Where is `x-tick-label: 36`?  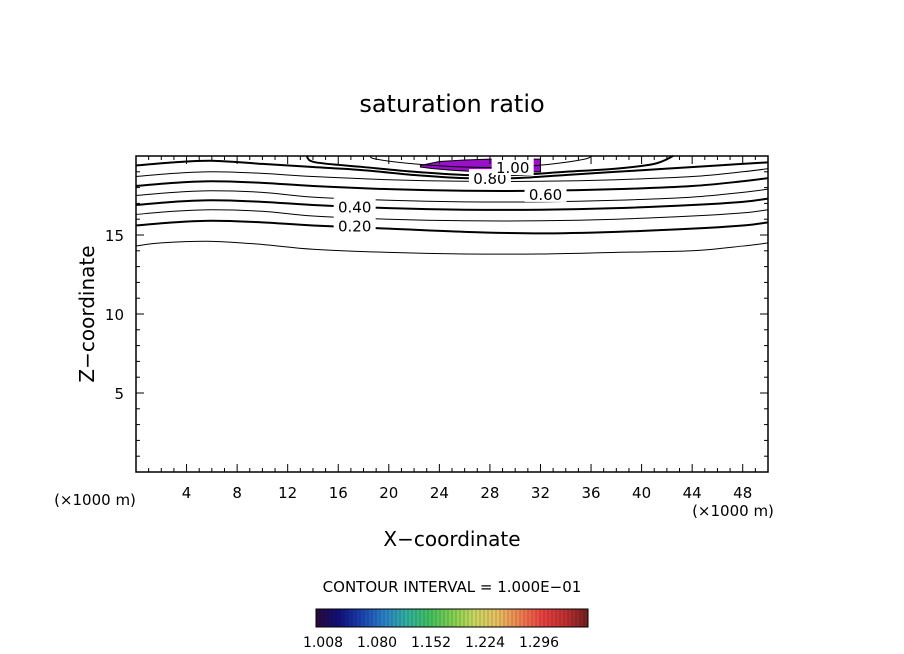
x-tick-label: 36 is located at coordinates (590, 493).